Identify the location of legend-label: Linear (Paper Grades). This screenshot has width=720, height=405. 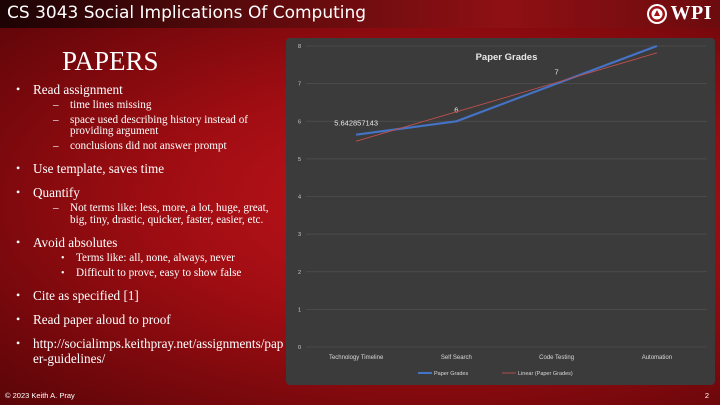
(545, 374).